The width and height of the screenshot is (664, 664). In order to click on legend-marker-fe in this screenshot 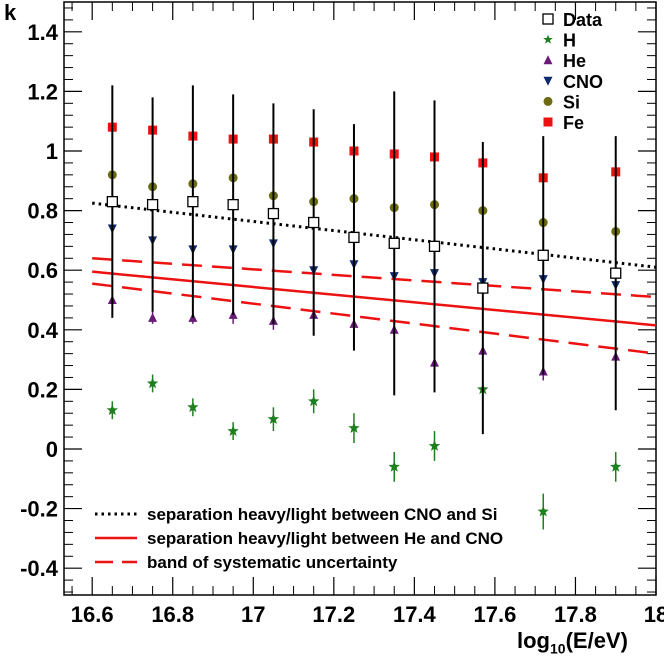, I will do `click(548, 122)`.